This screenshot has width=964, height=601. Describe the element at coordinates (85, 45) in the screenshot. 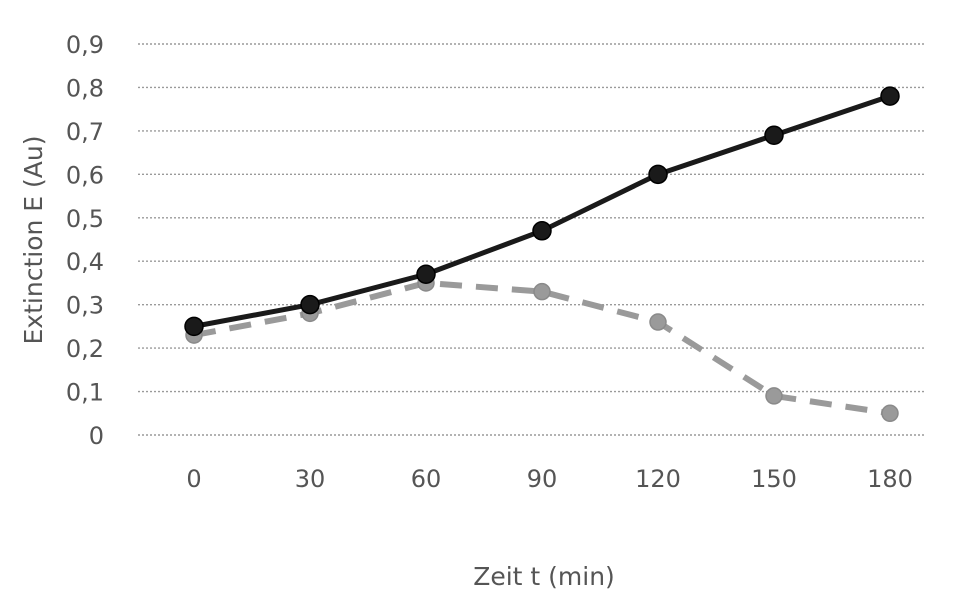

I see `y-tick-label: 0,9` at that location.